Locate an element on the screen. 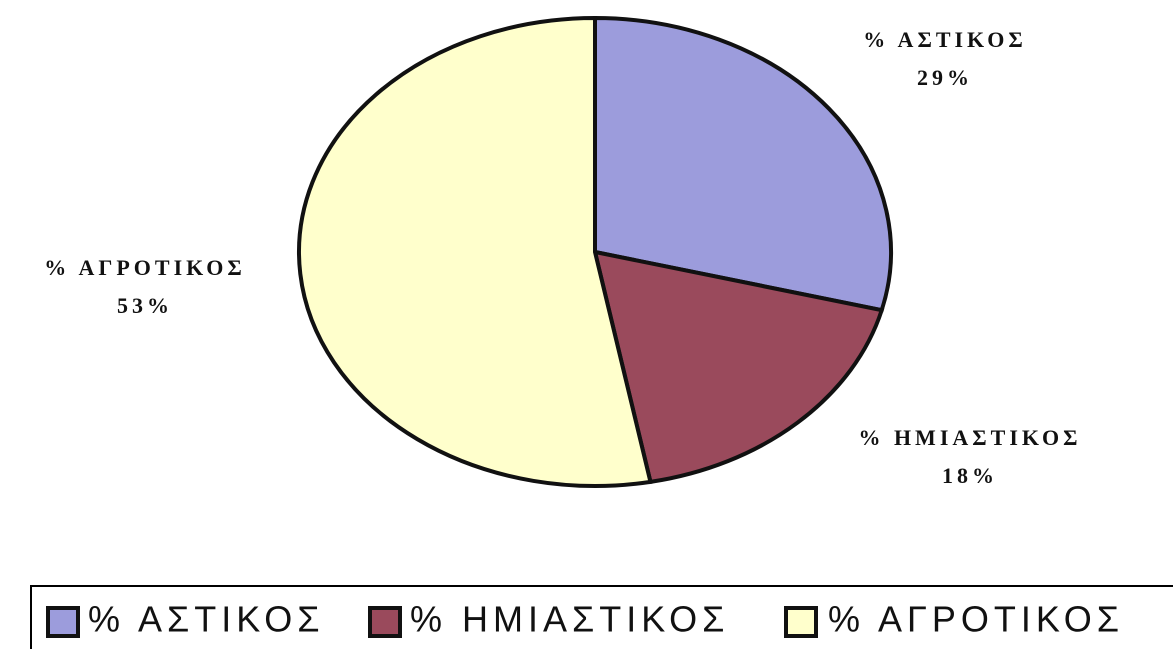 The height and width of the screenshot is (649, 1173). slice-label-value: 53% is located at coordinates (145, 305).